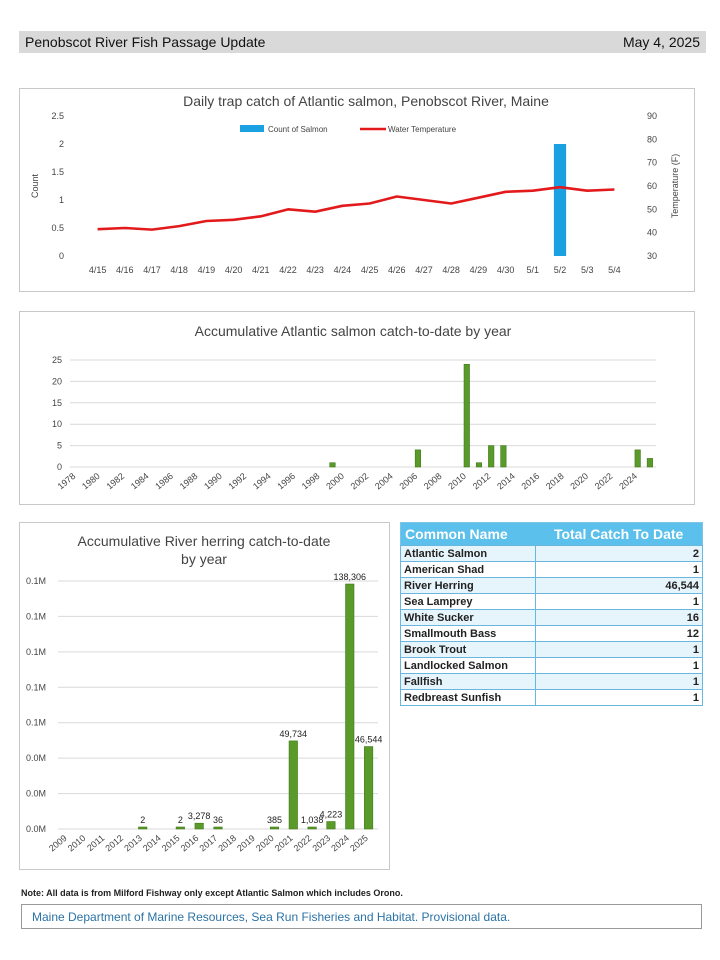 This screenshot has width=720, height=960. What do you see at coordinates (468, 569) in the screenshot?
I see `species-name: American Shad` at bounding box center [468, 569].